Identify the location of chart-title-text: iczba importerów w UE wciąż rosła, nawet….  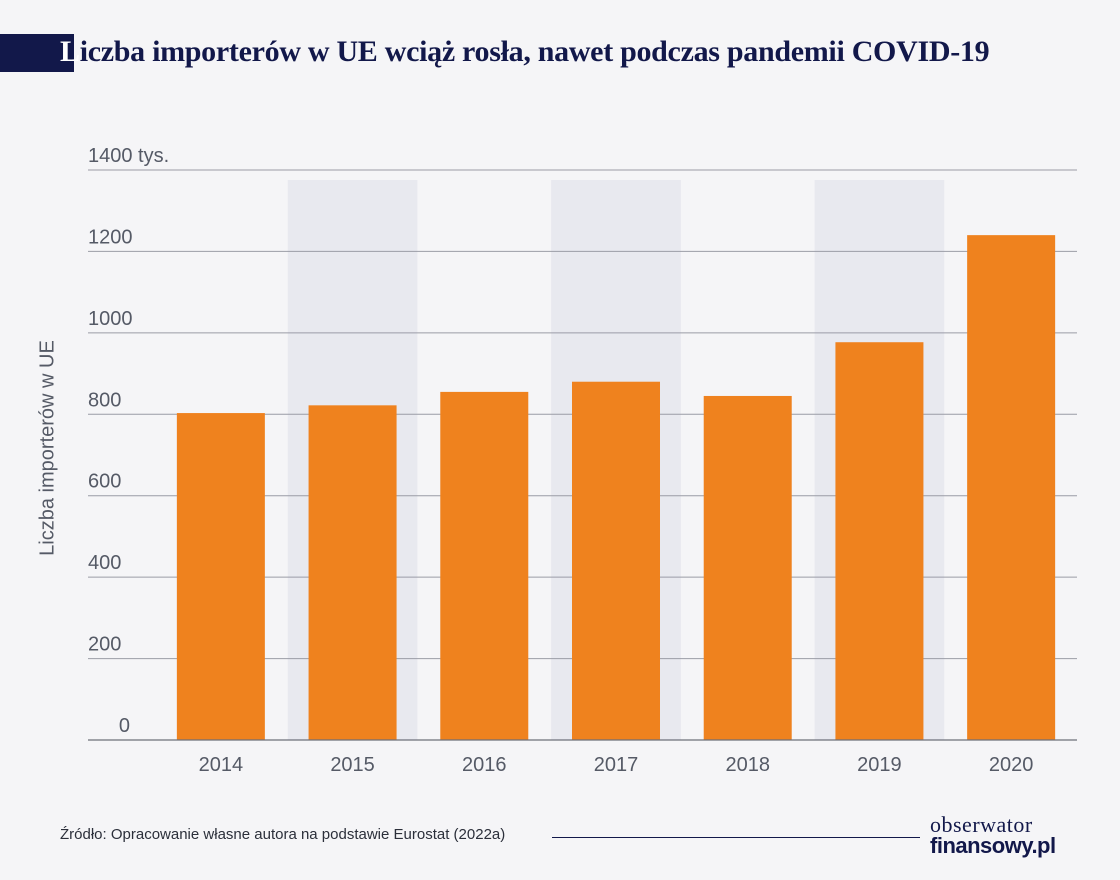
(534, 51).